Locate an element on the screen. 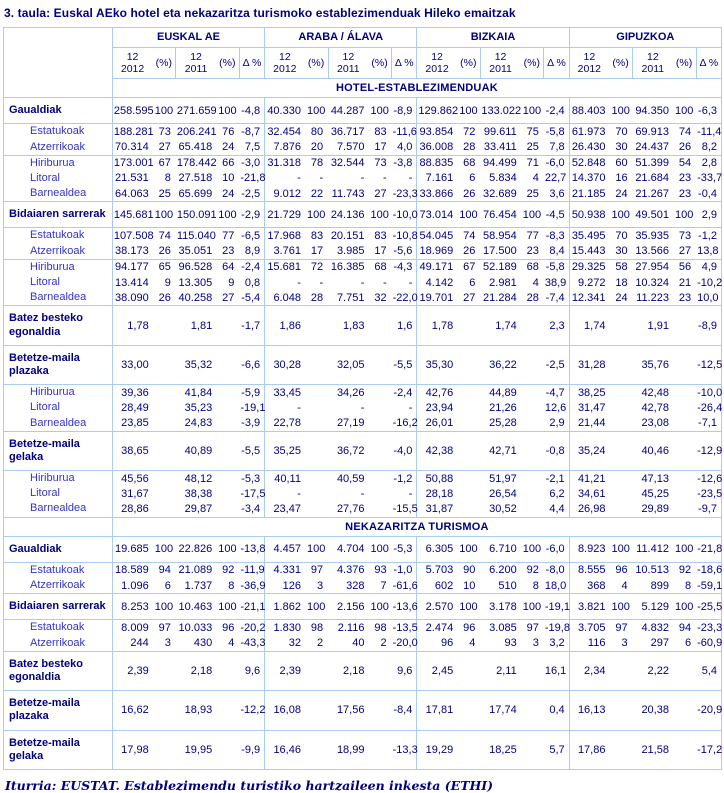 Image resolution: width=724 pixels, height=793 pixels. cell: 116 is located at coordinates (596, 643).